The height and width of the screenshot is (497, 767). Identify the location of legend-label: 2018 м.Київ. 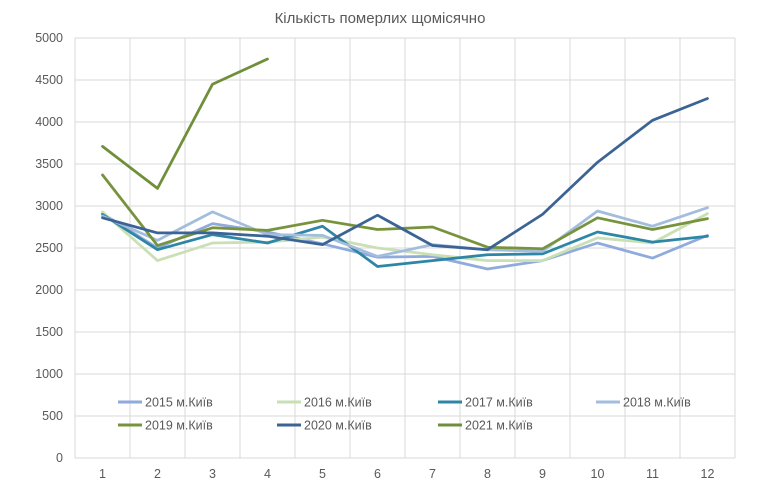
(657, 403).